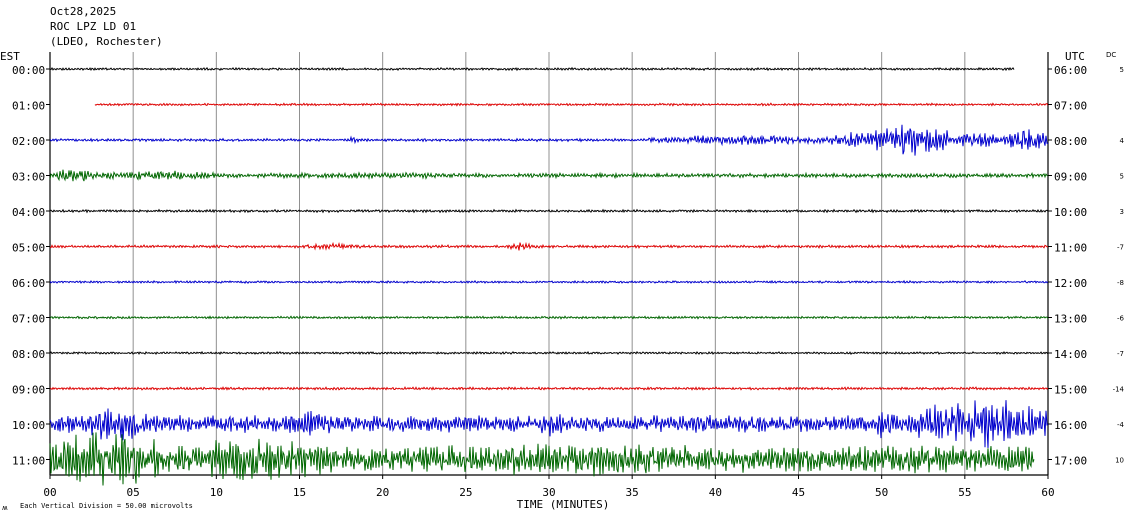  I want to click on station-label: ROC LPZ LD 01, so click(93, 26).